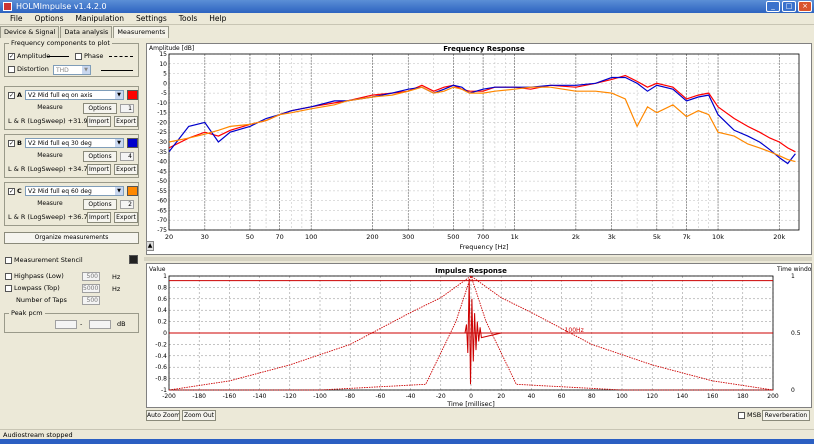 The image size is (814, 444). Describe the element at coordinates (141, 32) in the screenshot. I see `tab-measurements: Measurements` at that location.